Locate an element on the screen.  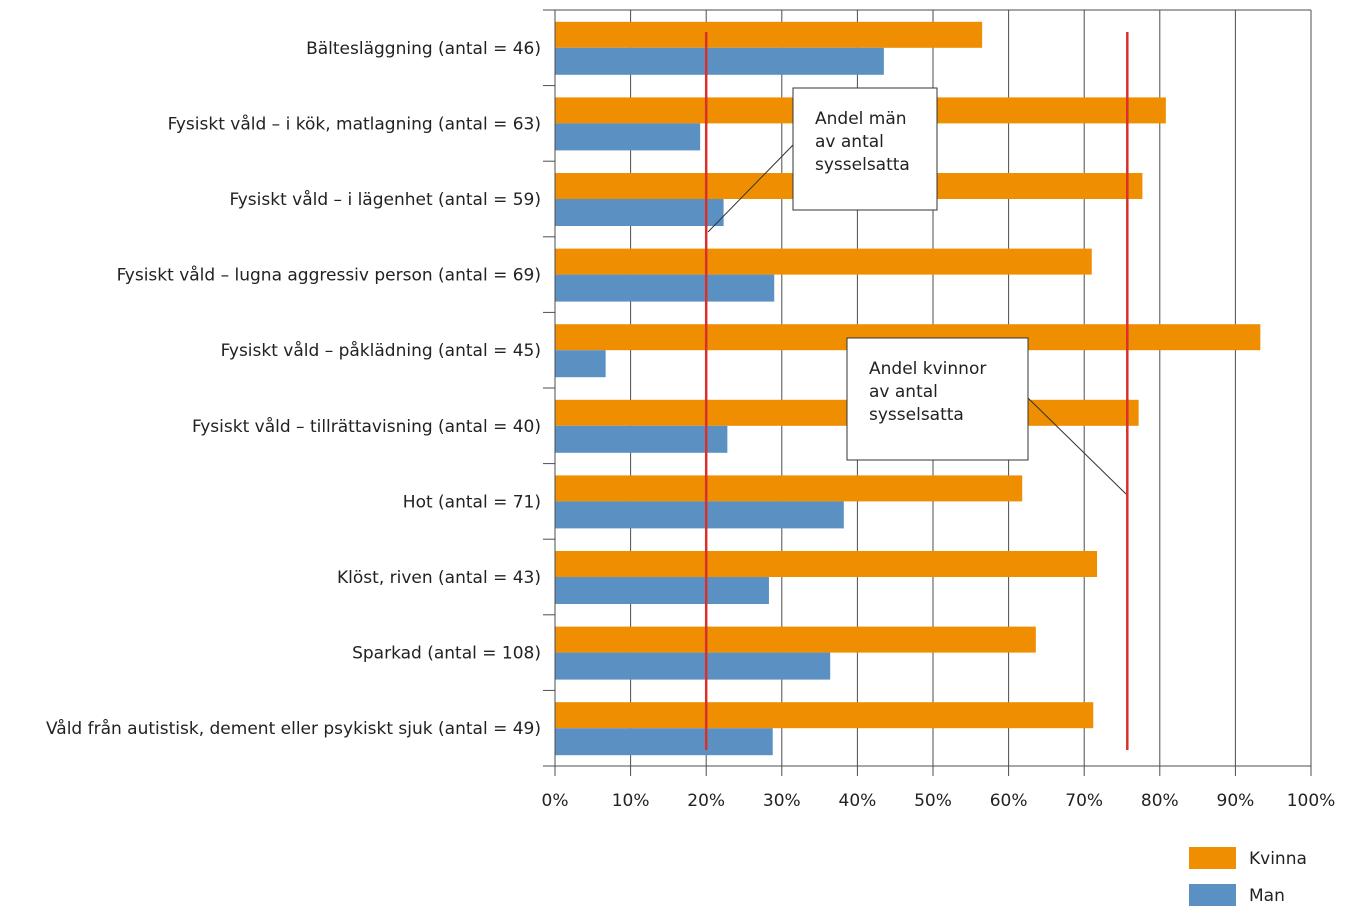
x-tick-label: 100% is located at coordinates (1311, 801).